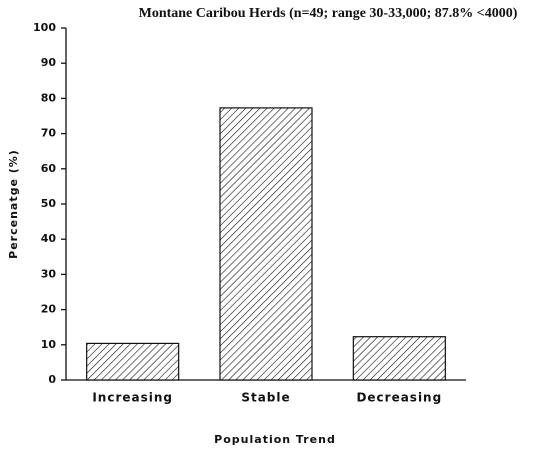 The image size is (550, 454). What do you see at coordinates (49, 344) in the screenshot?
I see `y-tick-label: 10` at bounding box center [49, 344].